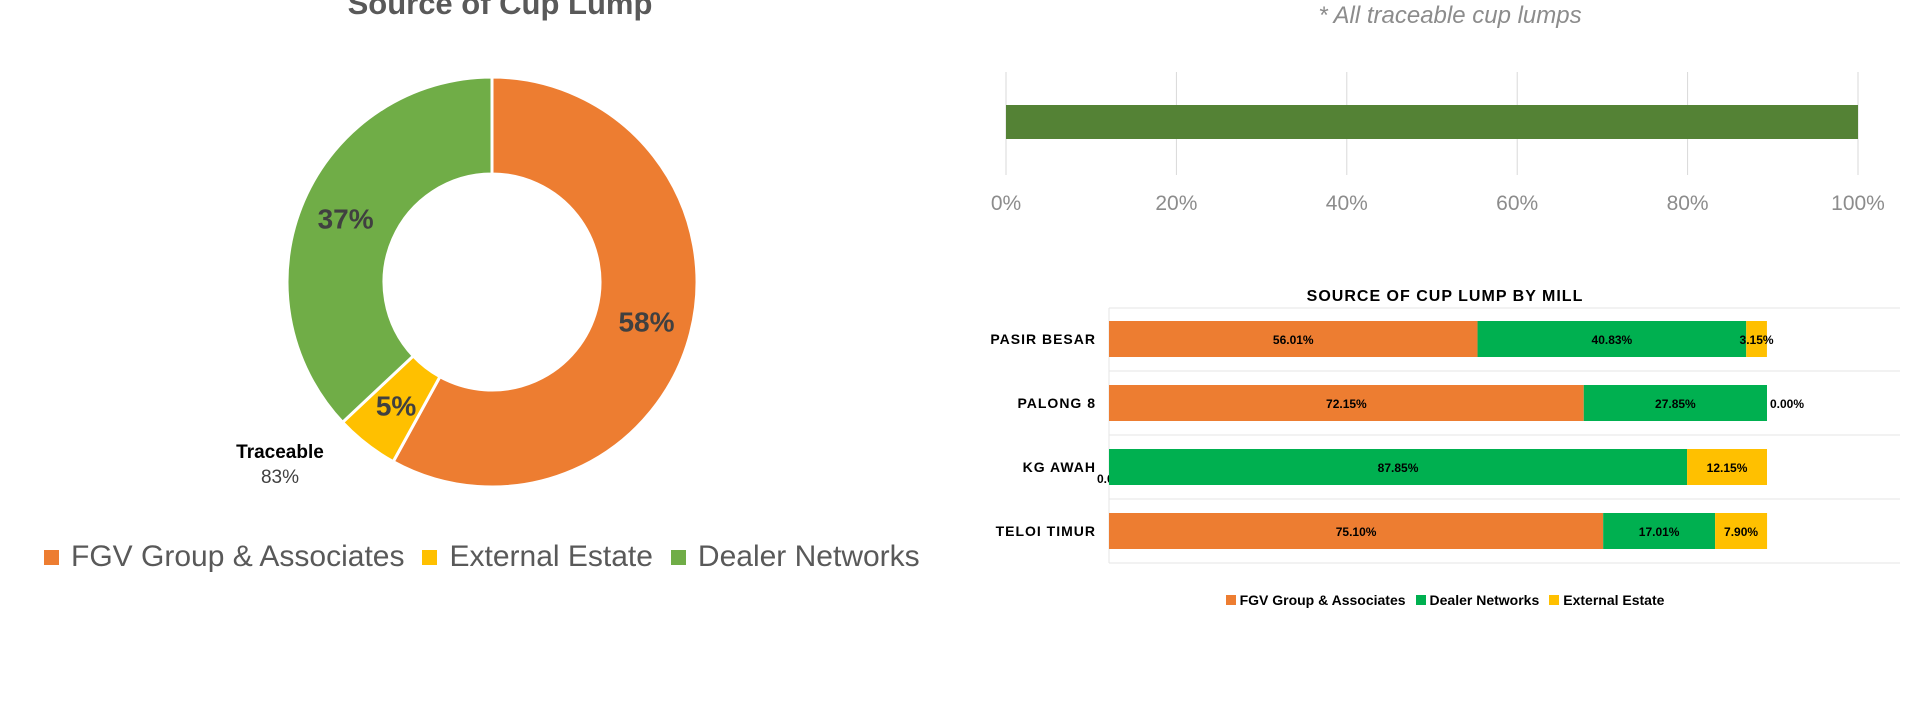  I want to click on data-label: 75.10%, so click(1356, 532).